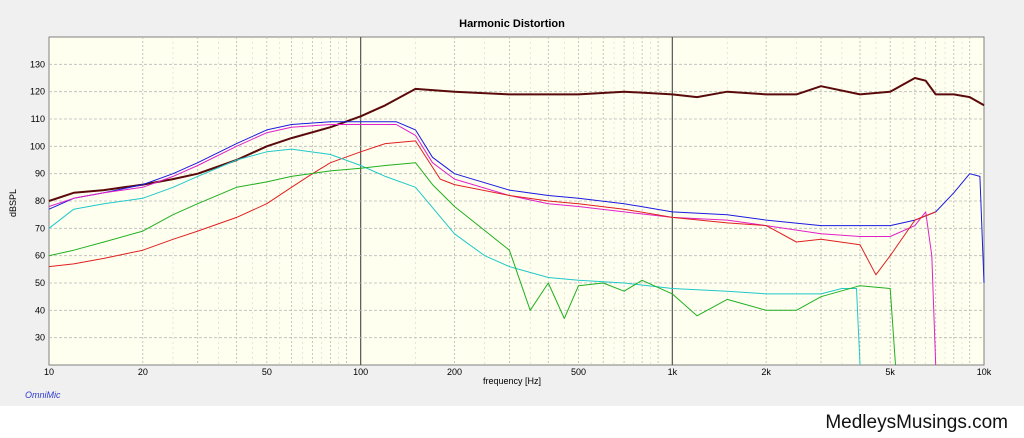 The width and height of the screenshot is (1024, 438). Describe the element at coordinates (40, 174) in the screenshot. I see `y-tick-label: 90` at that location.